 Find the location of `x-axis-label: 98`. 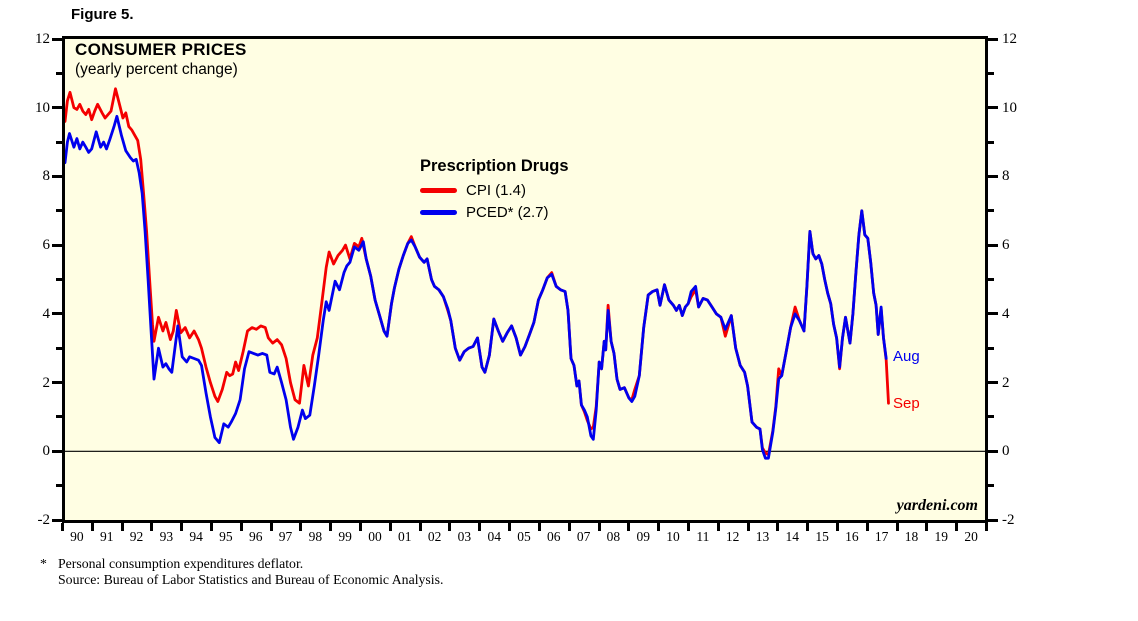

x-axis-label: 98 is located at coordinates (315, 536).